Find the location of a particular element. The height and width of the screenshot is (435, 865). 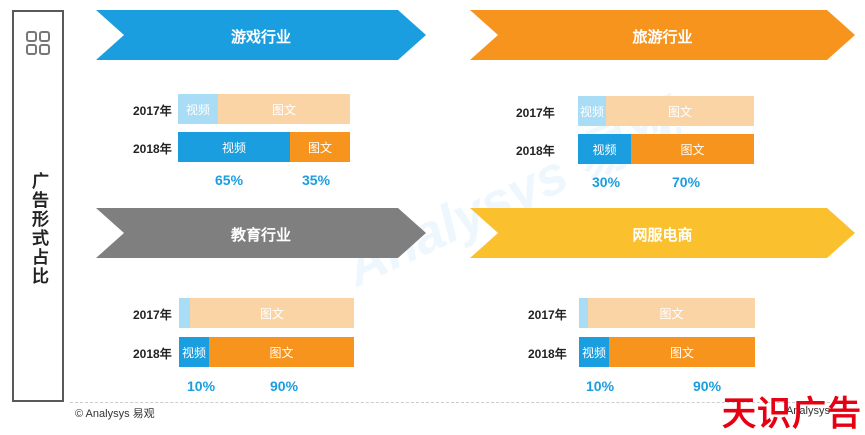

footer-brand-small: Analysys is located at coordinates (807, 411).